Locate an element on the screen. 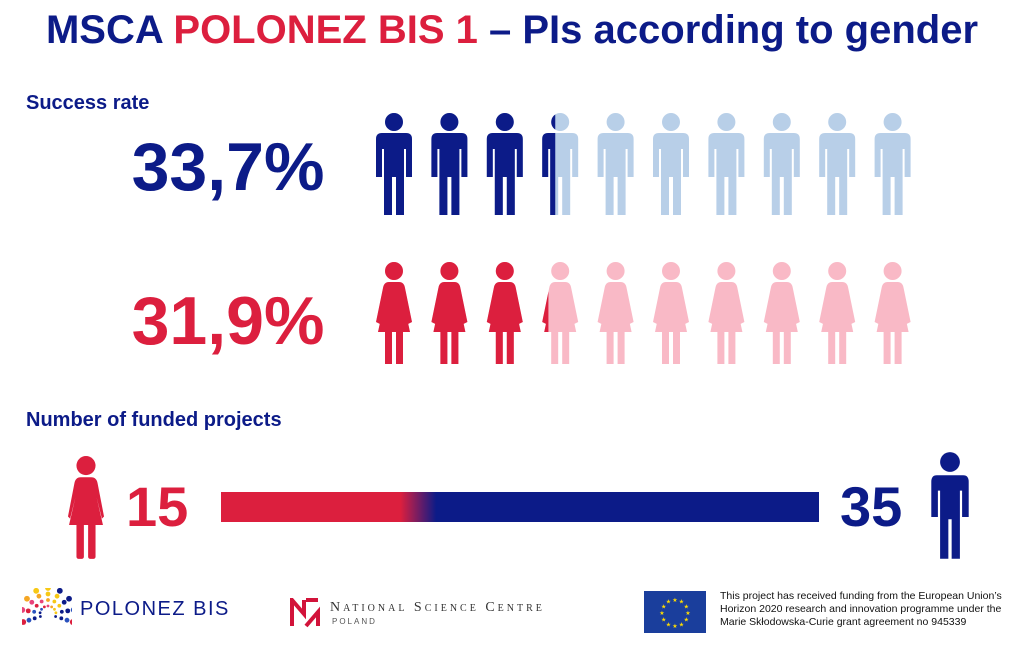 The width and height of the screenshot is (1024, 658). eu-flag-icon: ★★★★★★★★★ ★ ★★ is located at coordinates (675, 612).